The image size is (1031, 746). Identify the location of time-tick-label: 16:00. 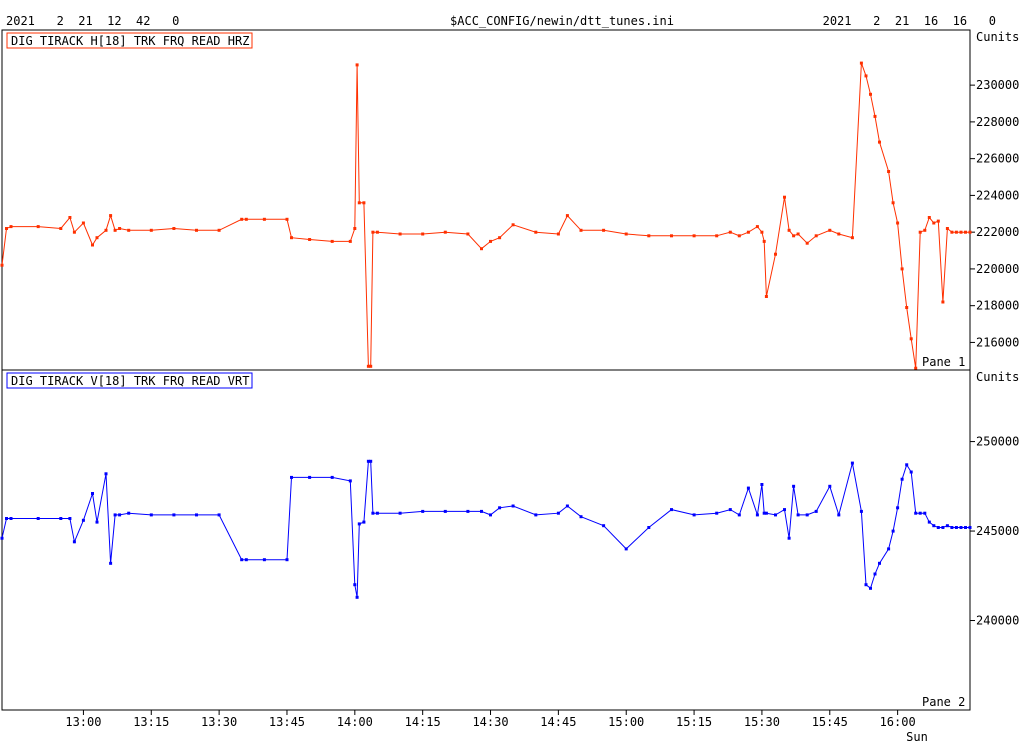
(898, 722).